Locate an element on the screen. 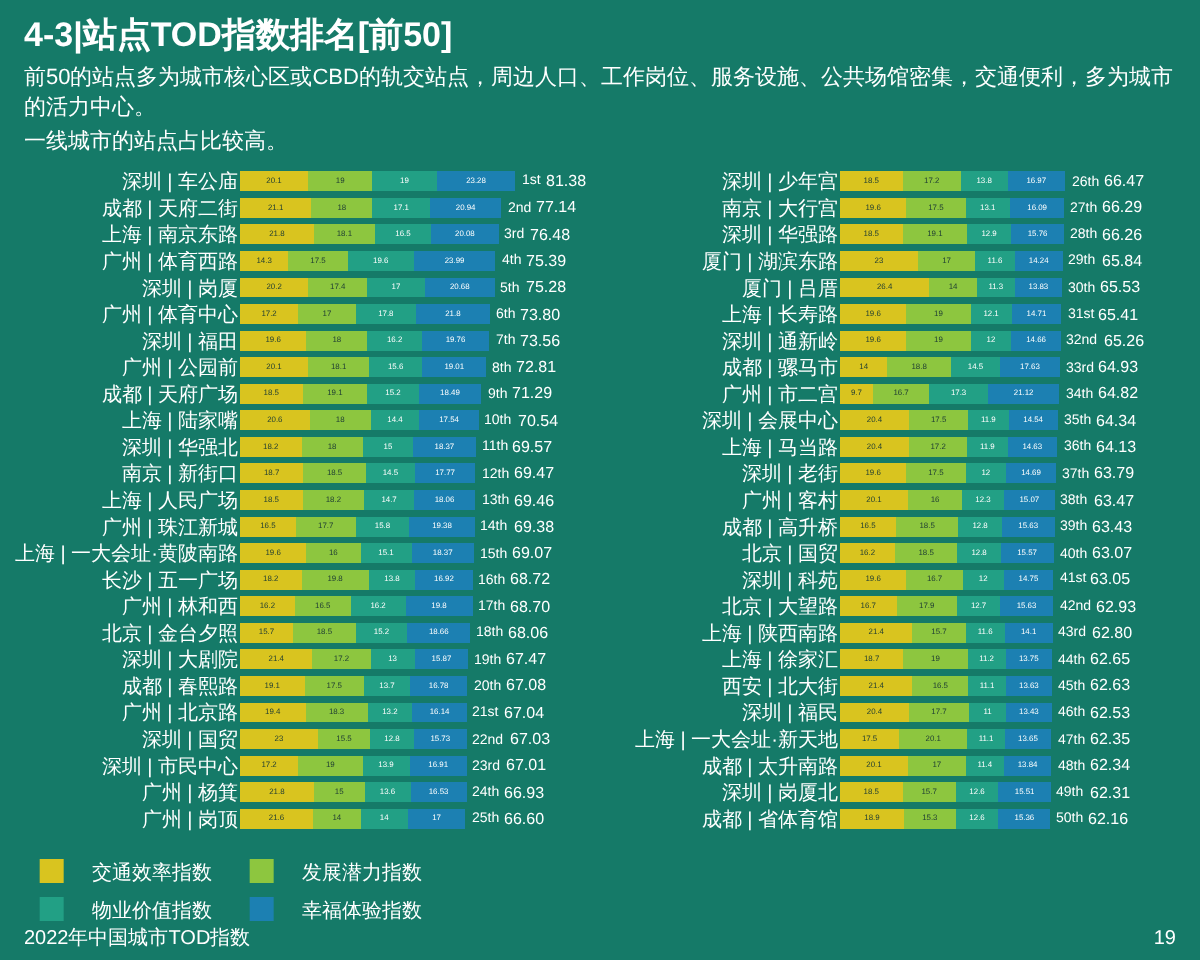 The height and width of the screenshot is (960, 1200). y-tick-label: 广州 | 体育西路 is located at coordinates (169, 261).